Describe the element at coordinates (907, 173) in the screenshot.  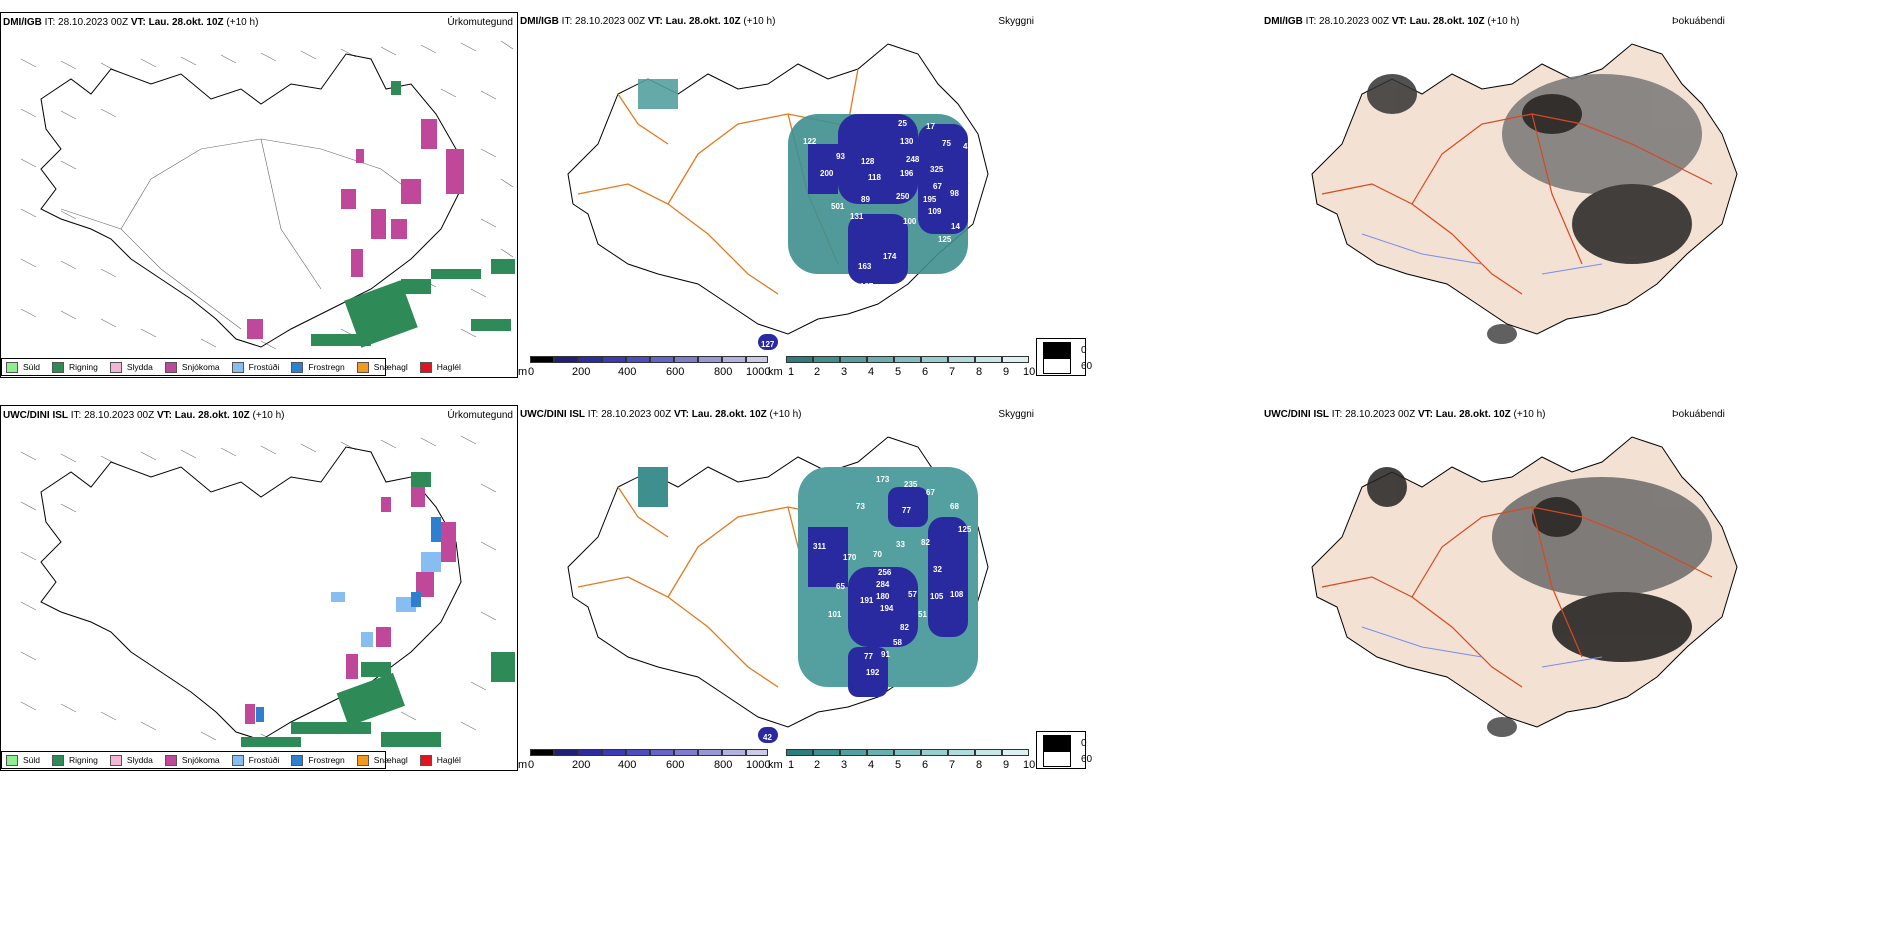
I see `svg-text: 196` at that location.